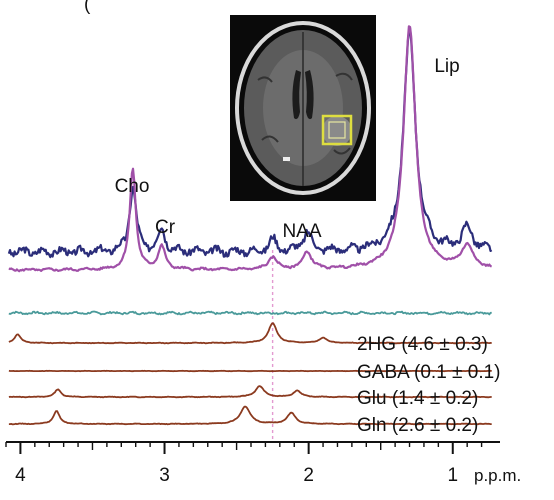 Image resolution: width=554 pixels, height=500 pixels. Describe the element at coordinates (417, 425) in the screenshot. I see `series-label-gln: Gln (2.6 ± 0.2)` at that location.